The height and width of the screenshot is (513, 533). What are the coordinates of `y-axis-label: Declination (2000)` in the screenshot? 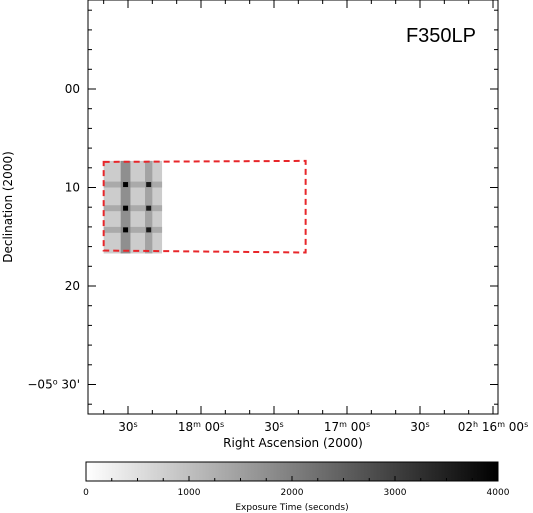 It's located at (8, 207).